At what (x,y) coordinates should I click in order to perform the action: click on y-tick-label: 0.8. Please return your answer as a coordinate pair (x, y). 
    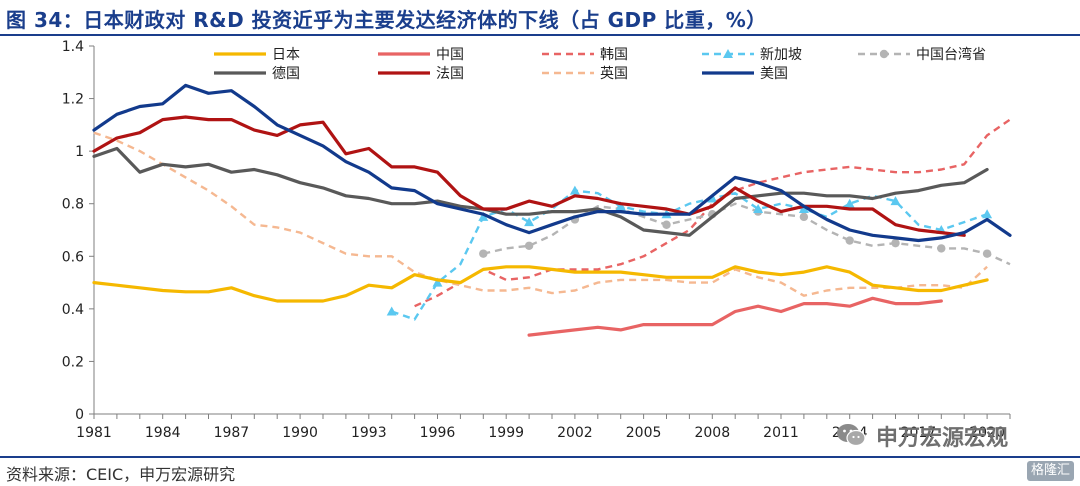
    Looking at the image, I should click on (73, 205).